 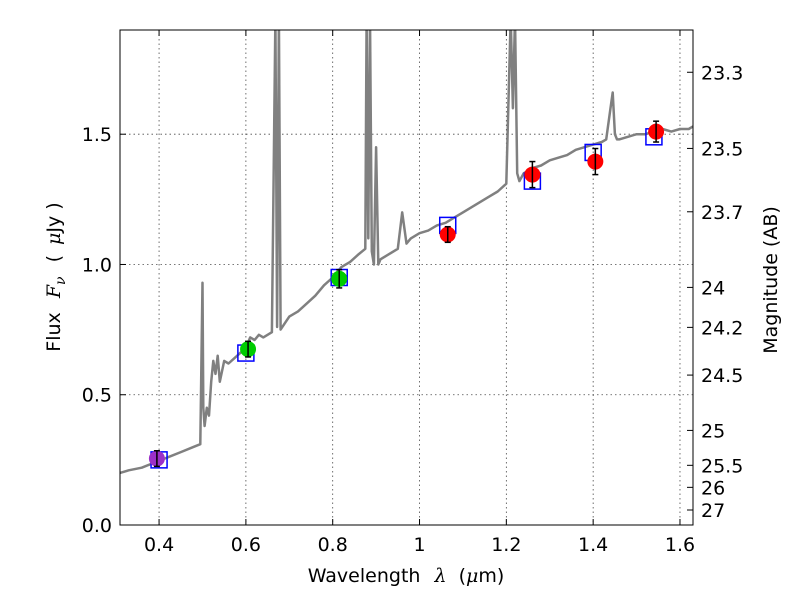 I want to click on y2-tick-label: 24, so click(x=713, y=288).